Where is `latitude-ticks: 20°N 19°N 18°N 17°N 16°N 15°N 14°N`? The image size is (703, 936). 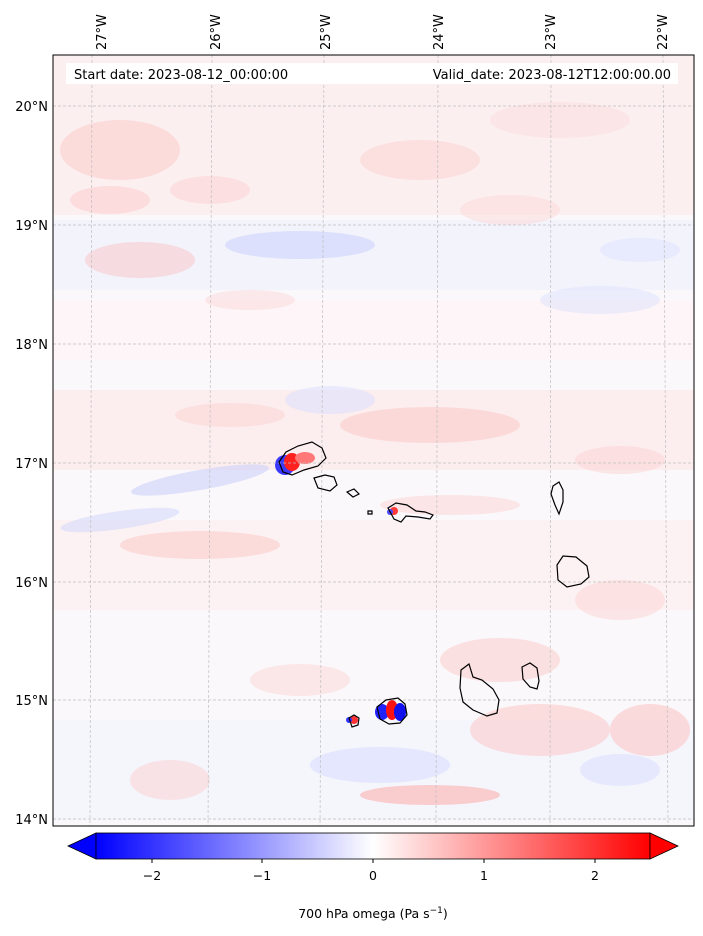 latitude-ticks: 20°N 19°N 18°N 17°N 16°N 15°N 14°N is located at coordinates (31, 464).